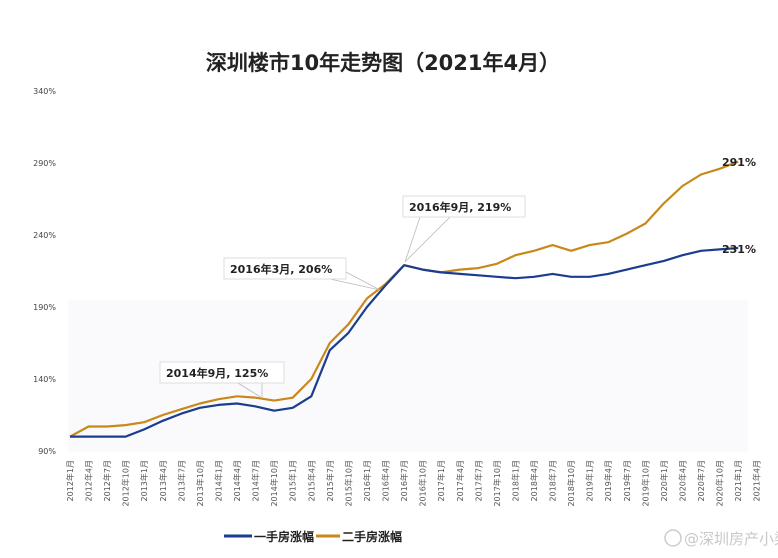 This screenshot has width=778, height=558. I want to click on weibo-icon, so click(673, 538).